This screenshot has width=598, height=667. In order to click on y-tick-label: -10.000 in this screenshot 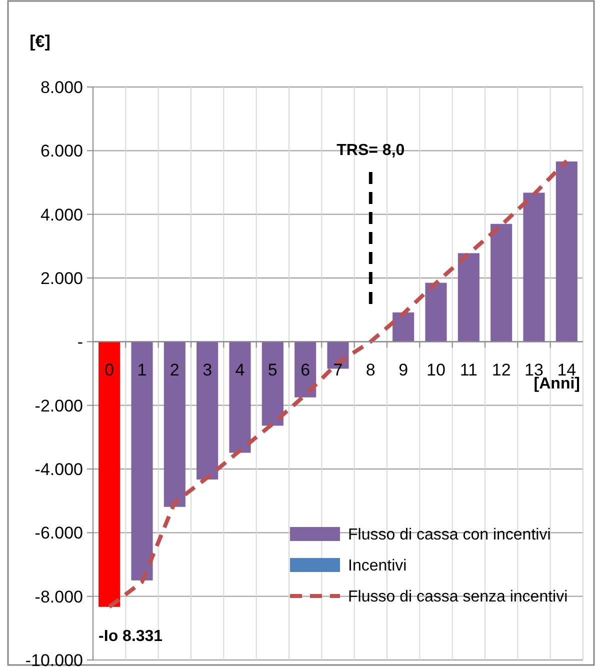, I will do `click(54, 658)`.